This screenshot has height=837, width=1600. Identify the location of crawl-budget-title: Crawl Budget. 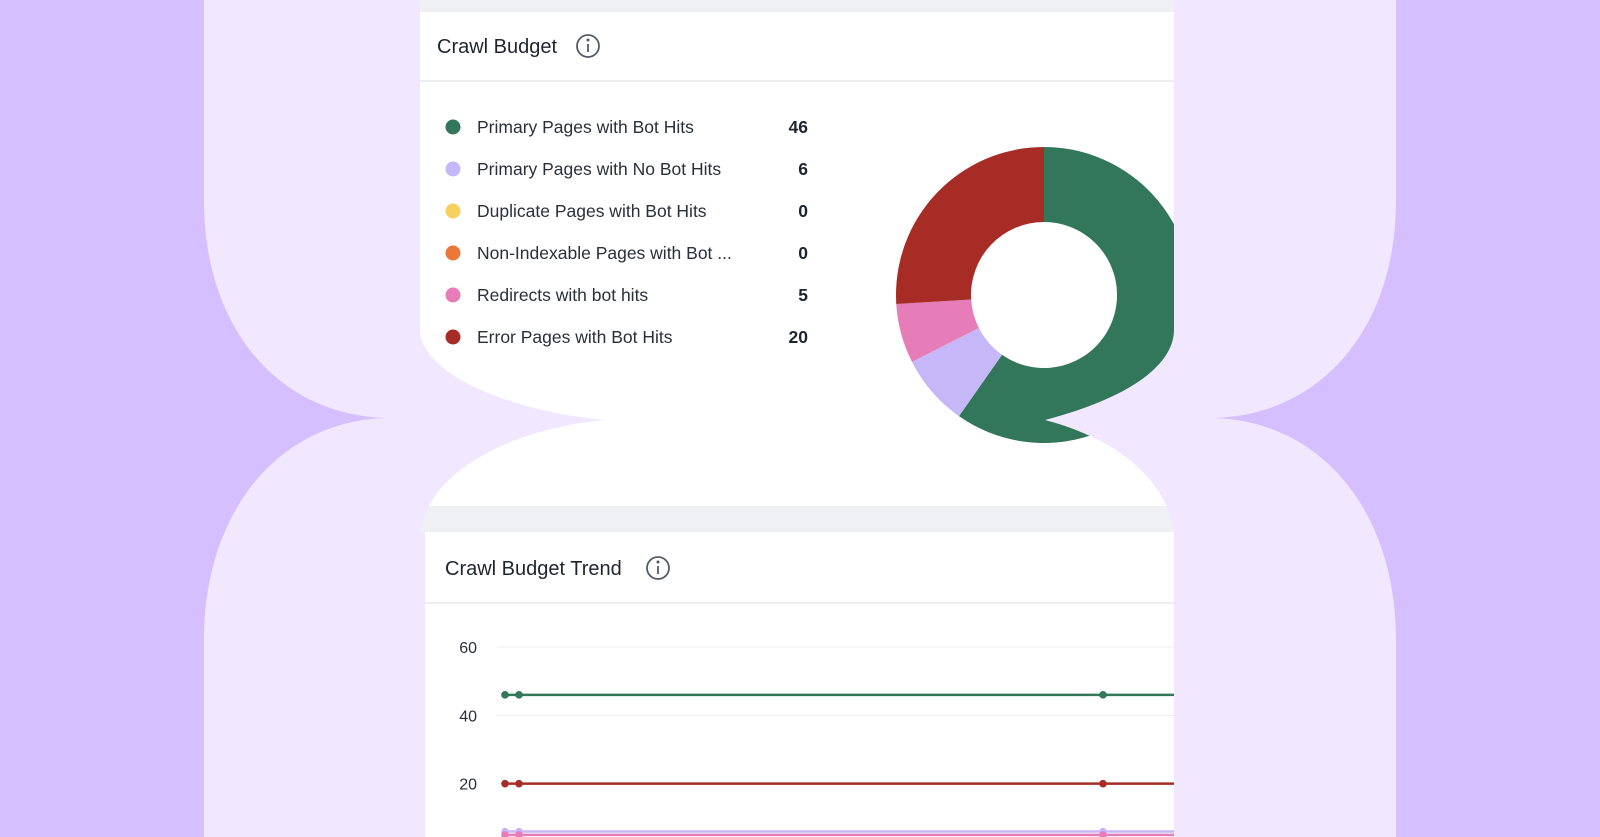
(497, 47).